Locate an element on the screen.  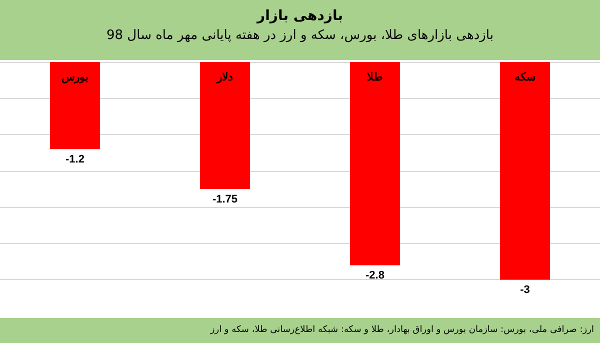
text: ارز: صرافی ملی، بورس: سازمان بورس و اوراق بهادار، طلا و سکه: شبکه اطلاع‌رسانی طلا، سکه و ارز is located at coordinates (402, 330).